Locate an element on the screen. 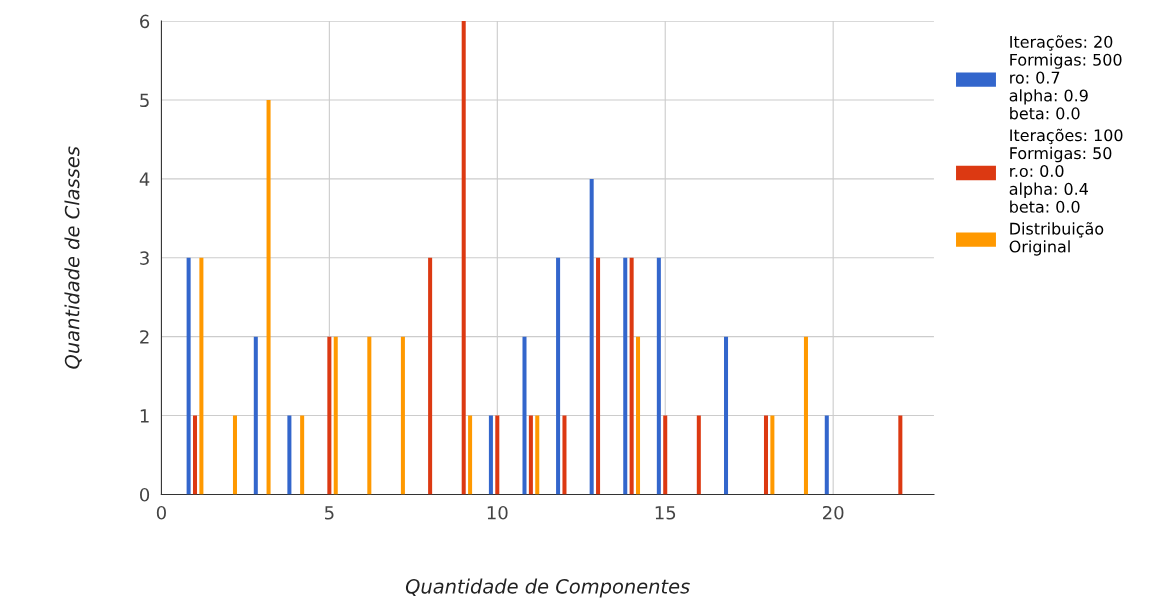  y-tick-label: 0 is located at coordinates (145, 494).